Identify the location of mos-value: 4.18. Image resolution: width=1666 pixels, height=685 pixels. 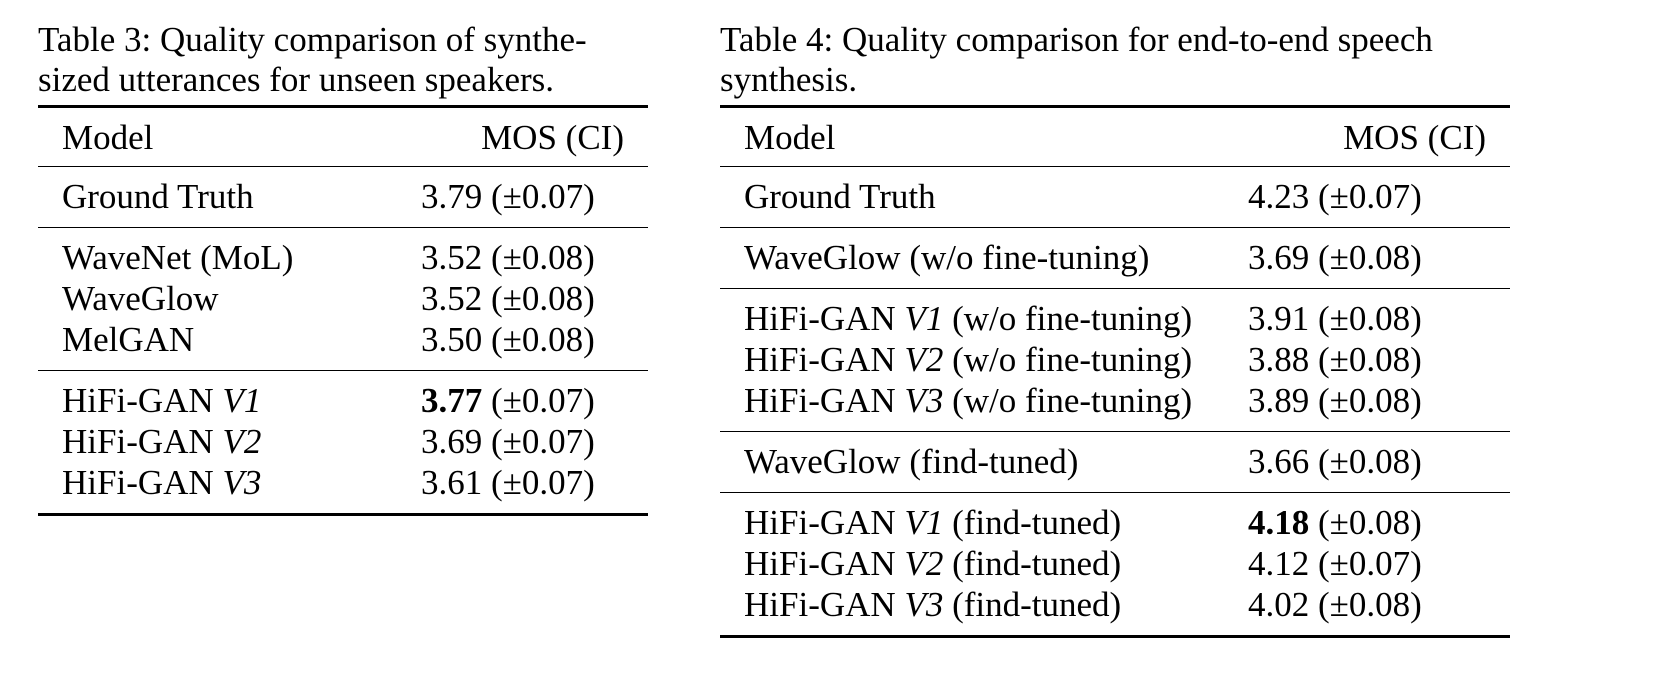
(1279, 522).